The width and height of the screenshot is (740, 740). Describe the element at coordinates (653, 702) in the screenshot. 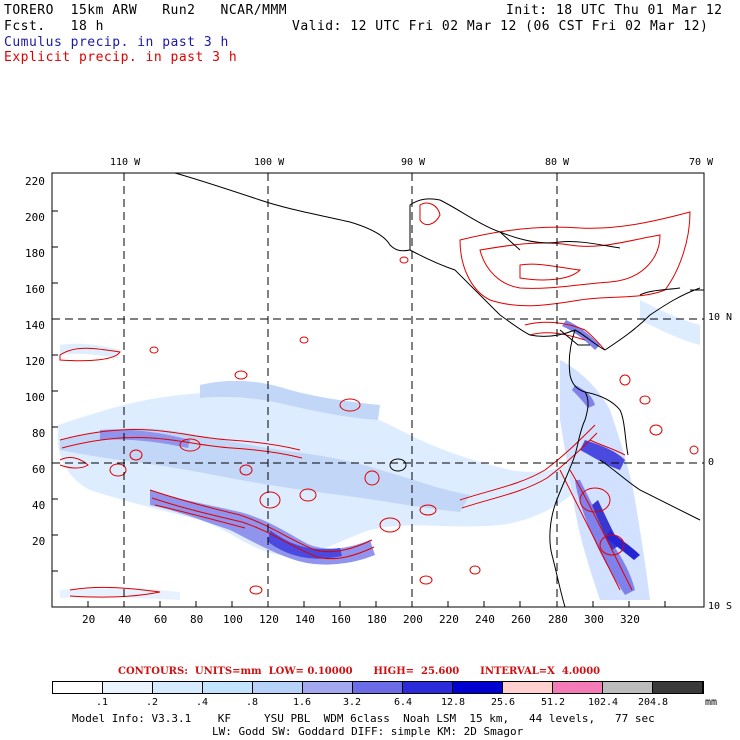

I see `colorbar-label: 204.8` at that location.